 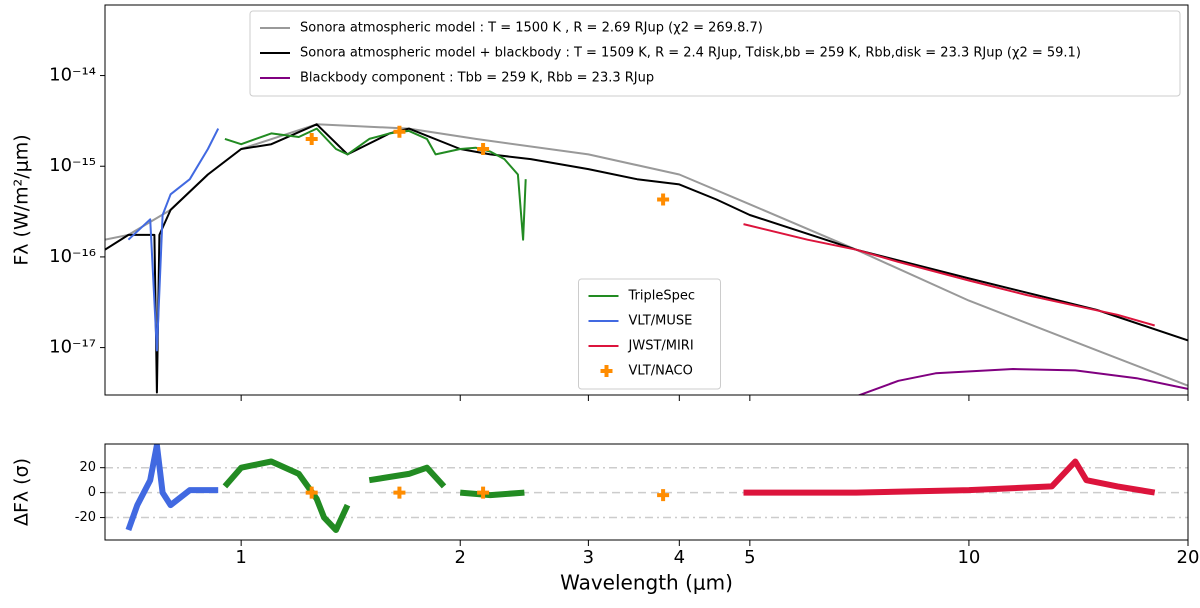 I want to click on legend-label: TripleSpec, so click(x=662, y=296).